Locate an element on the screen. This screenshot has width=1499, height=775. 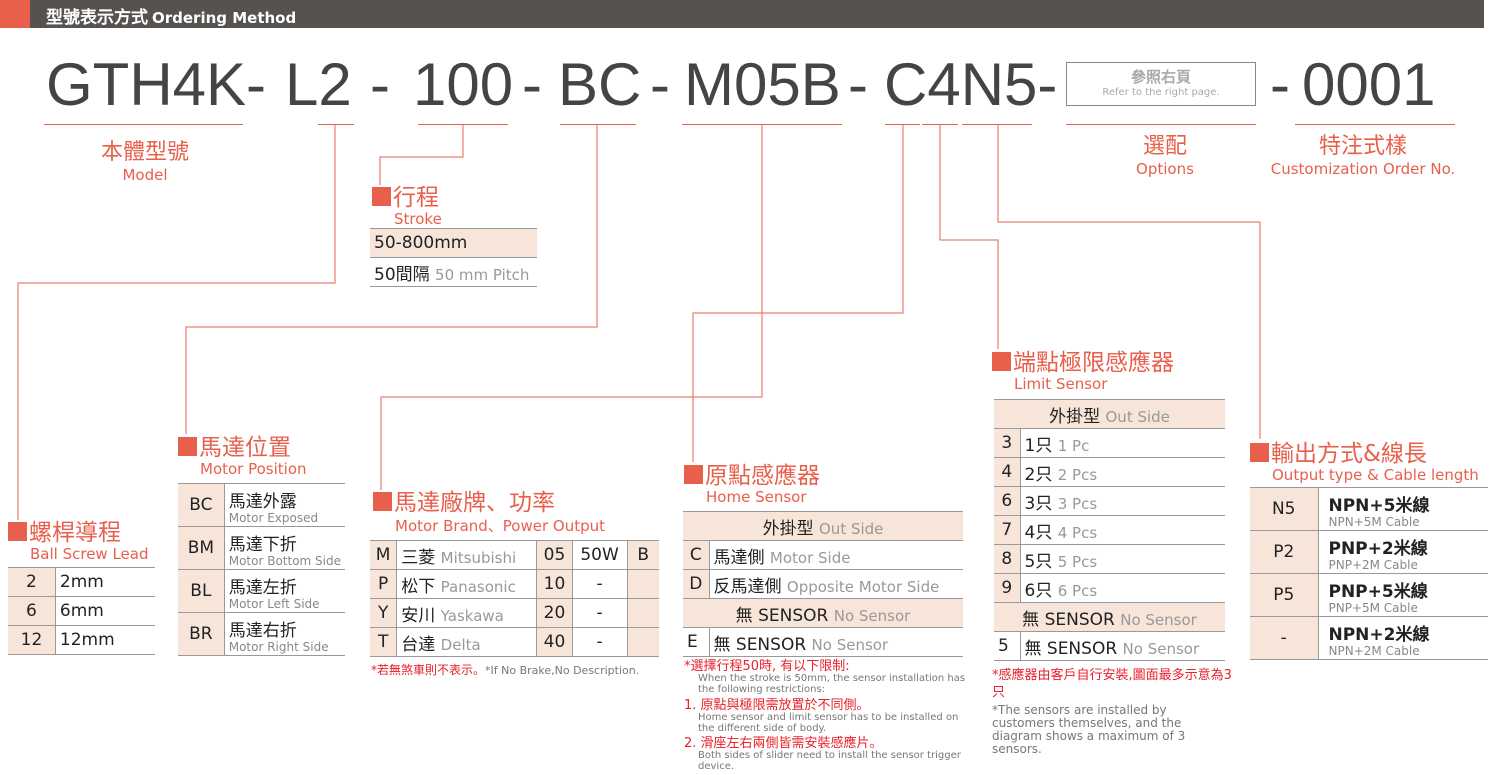
stroke-pitch: 50間隔 50 mm Pitch is located at coordinates (453, 272).